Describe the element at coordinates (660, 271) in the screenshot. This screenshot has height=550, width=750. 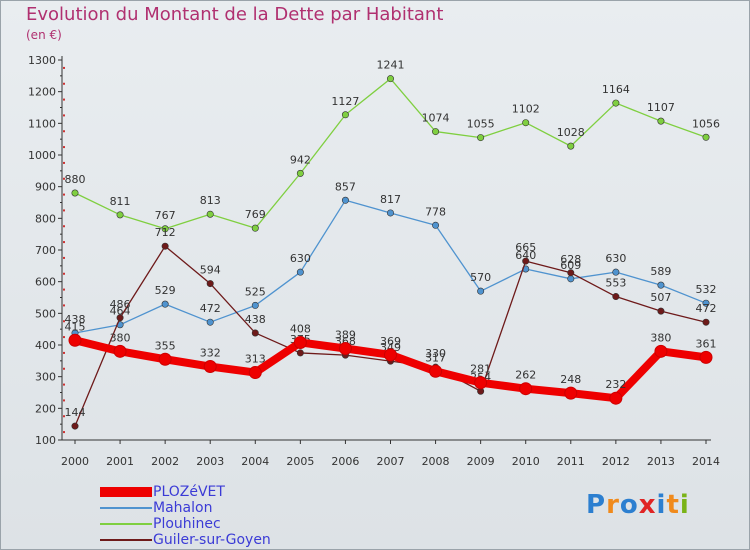
I see `data-label-mahalon: 589` at that location.